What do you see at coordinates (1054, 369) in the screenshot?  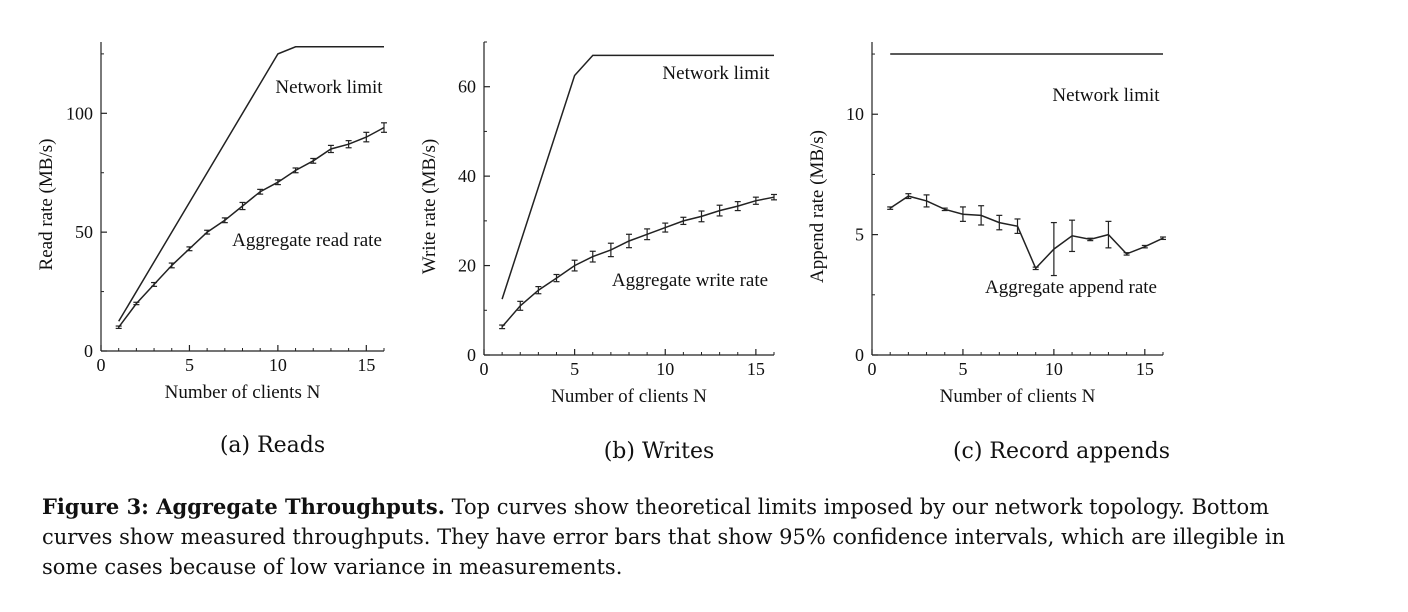 I see `chart-2-x-tick-label: 10` at bounding box center [1054, 369].